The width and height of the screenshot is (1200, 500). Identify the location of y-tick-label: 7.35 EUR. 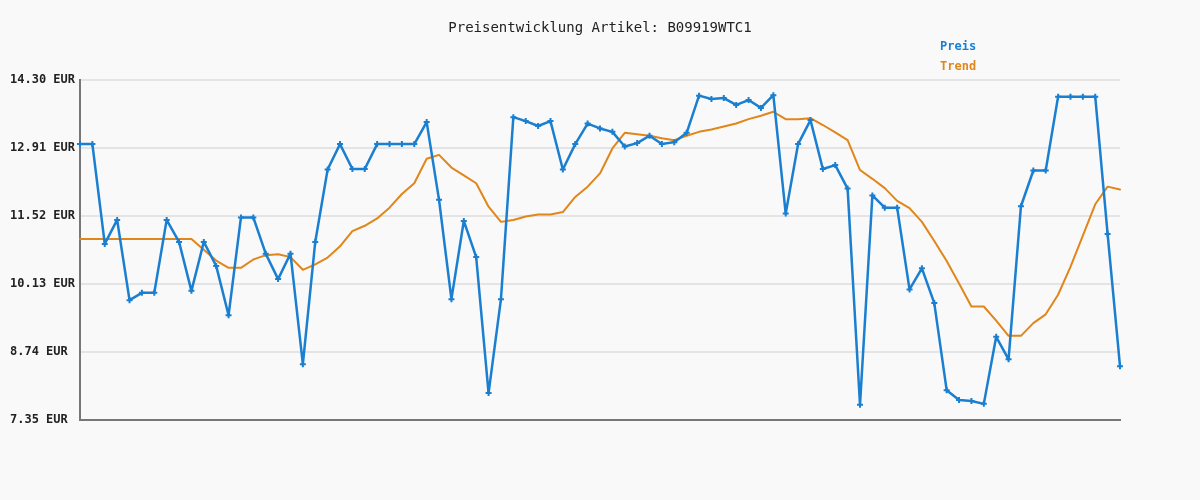
(39, 419).